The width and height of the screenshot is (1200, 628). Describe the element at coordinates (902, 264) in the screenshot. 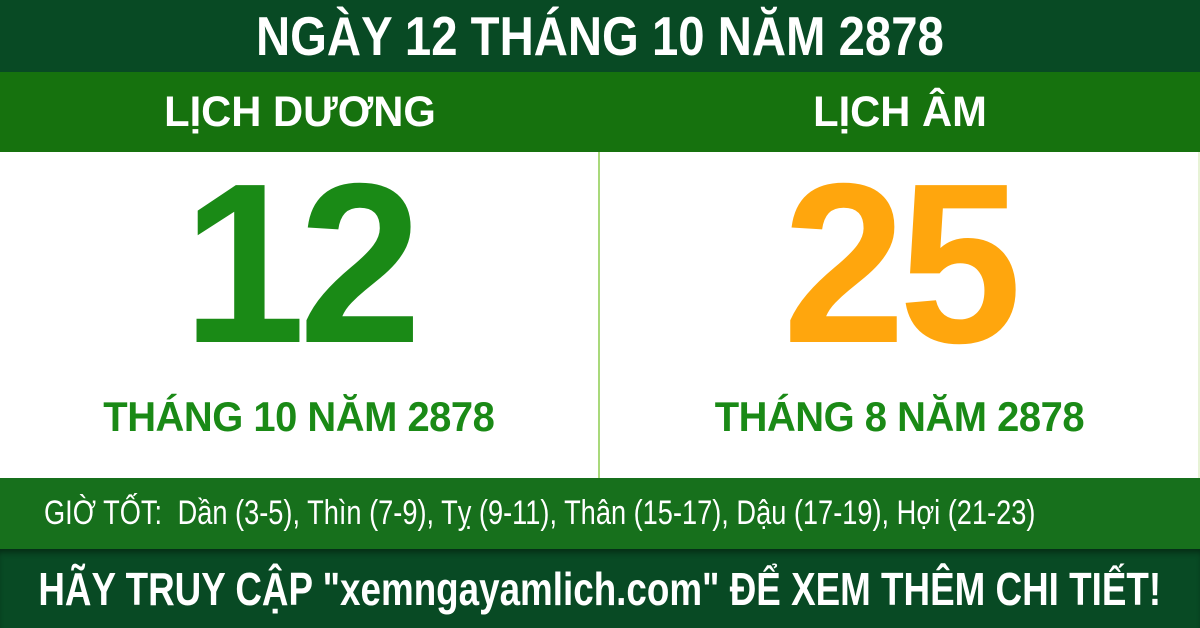

I see `lunar-day-number: 25` at that location.